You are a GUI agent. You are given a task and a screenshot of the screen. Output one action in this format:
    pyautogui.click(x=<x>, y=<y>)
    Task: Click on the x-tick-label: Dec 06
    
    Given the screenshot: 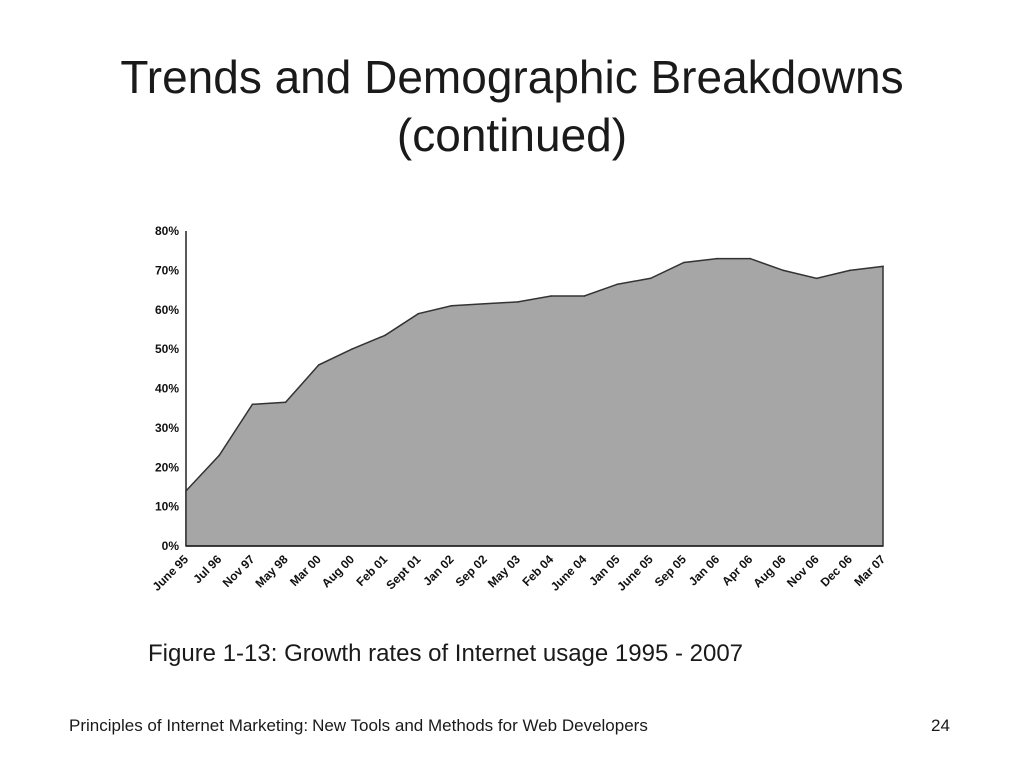 What is the action you would take?
    pyautogui.click(x=836, y=570)
    